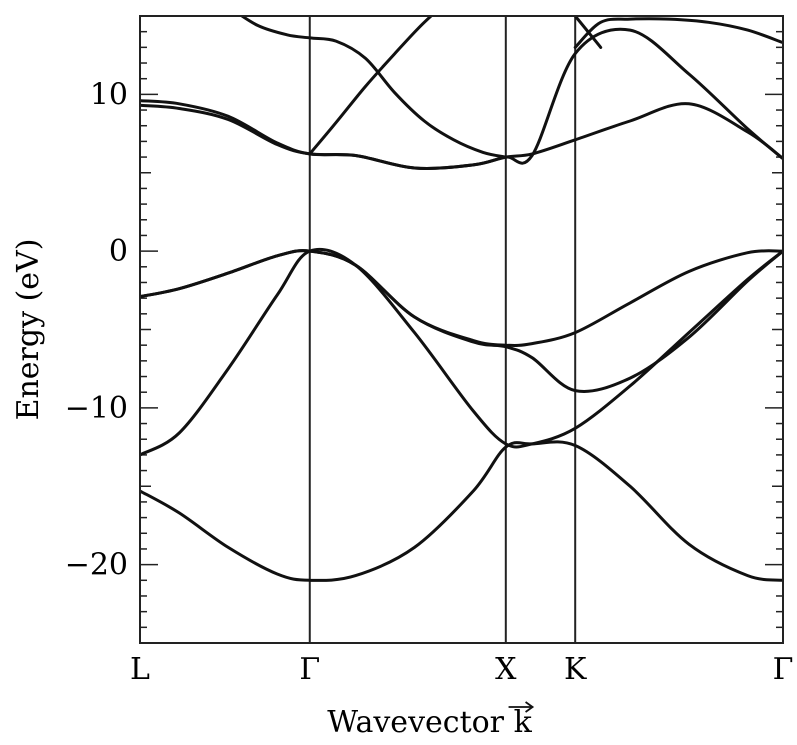 This screenshot has height=745, width=797. I want to click on y-axis-label: Energy (eV), so click(28, 330).